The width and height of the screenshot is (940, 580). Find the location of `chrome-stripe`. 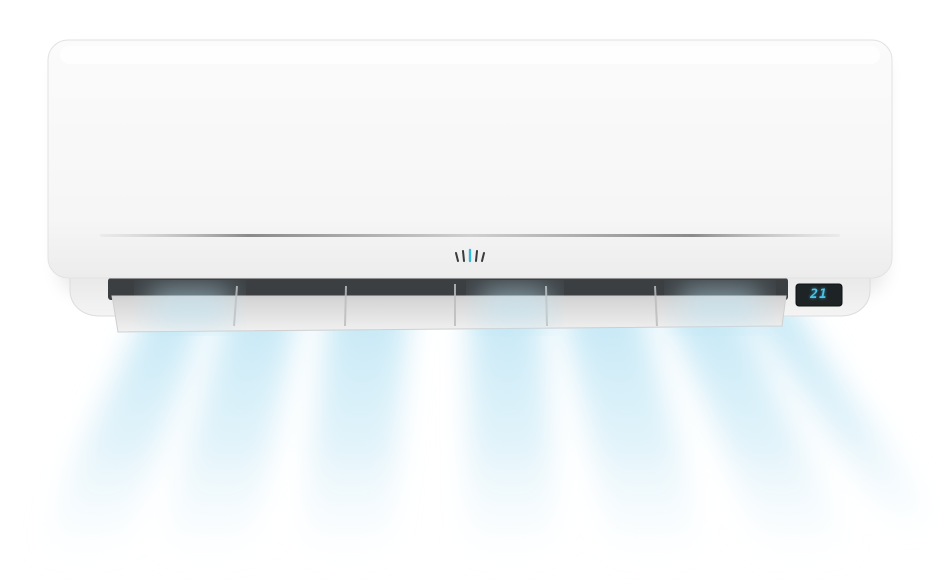

chrome-stripe is located at coordinates (470, 235).